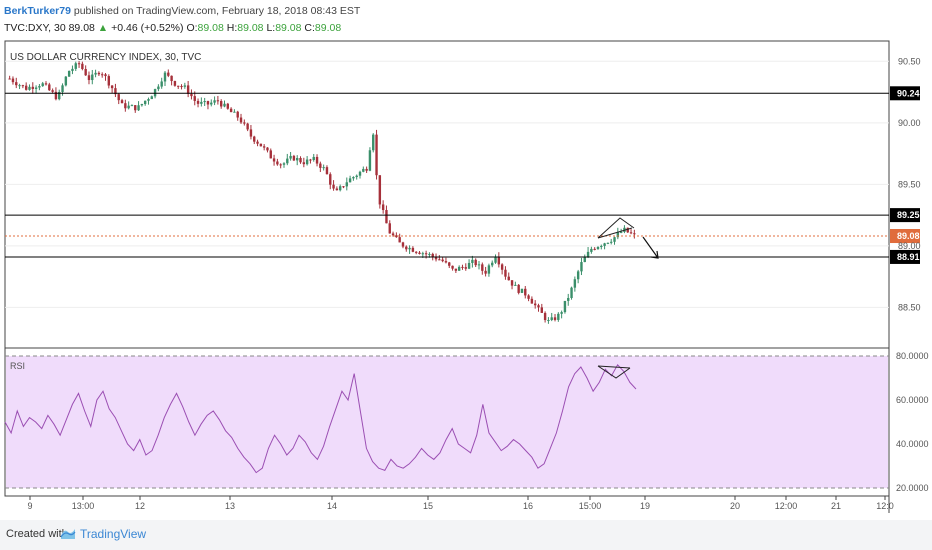 This screenshot has height=550, width=932. I want to click on down-arrow-line, so click(650, 247).